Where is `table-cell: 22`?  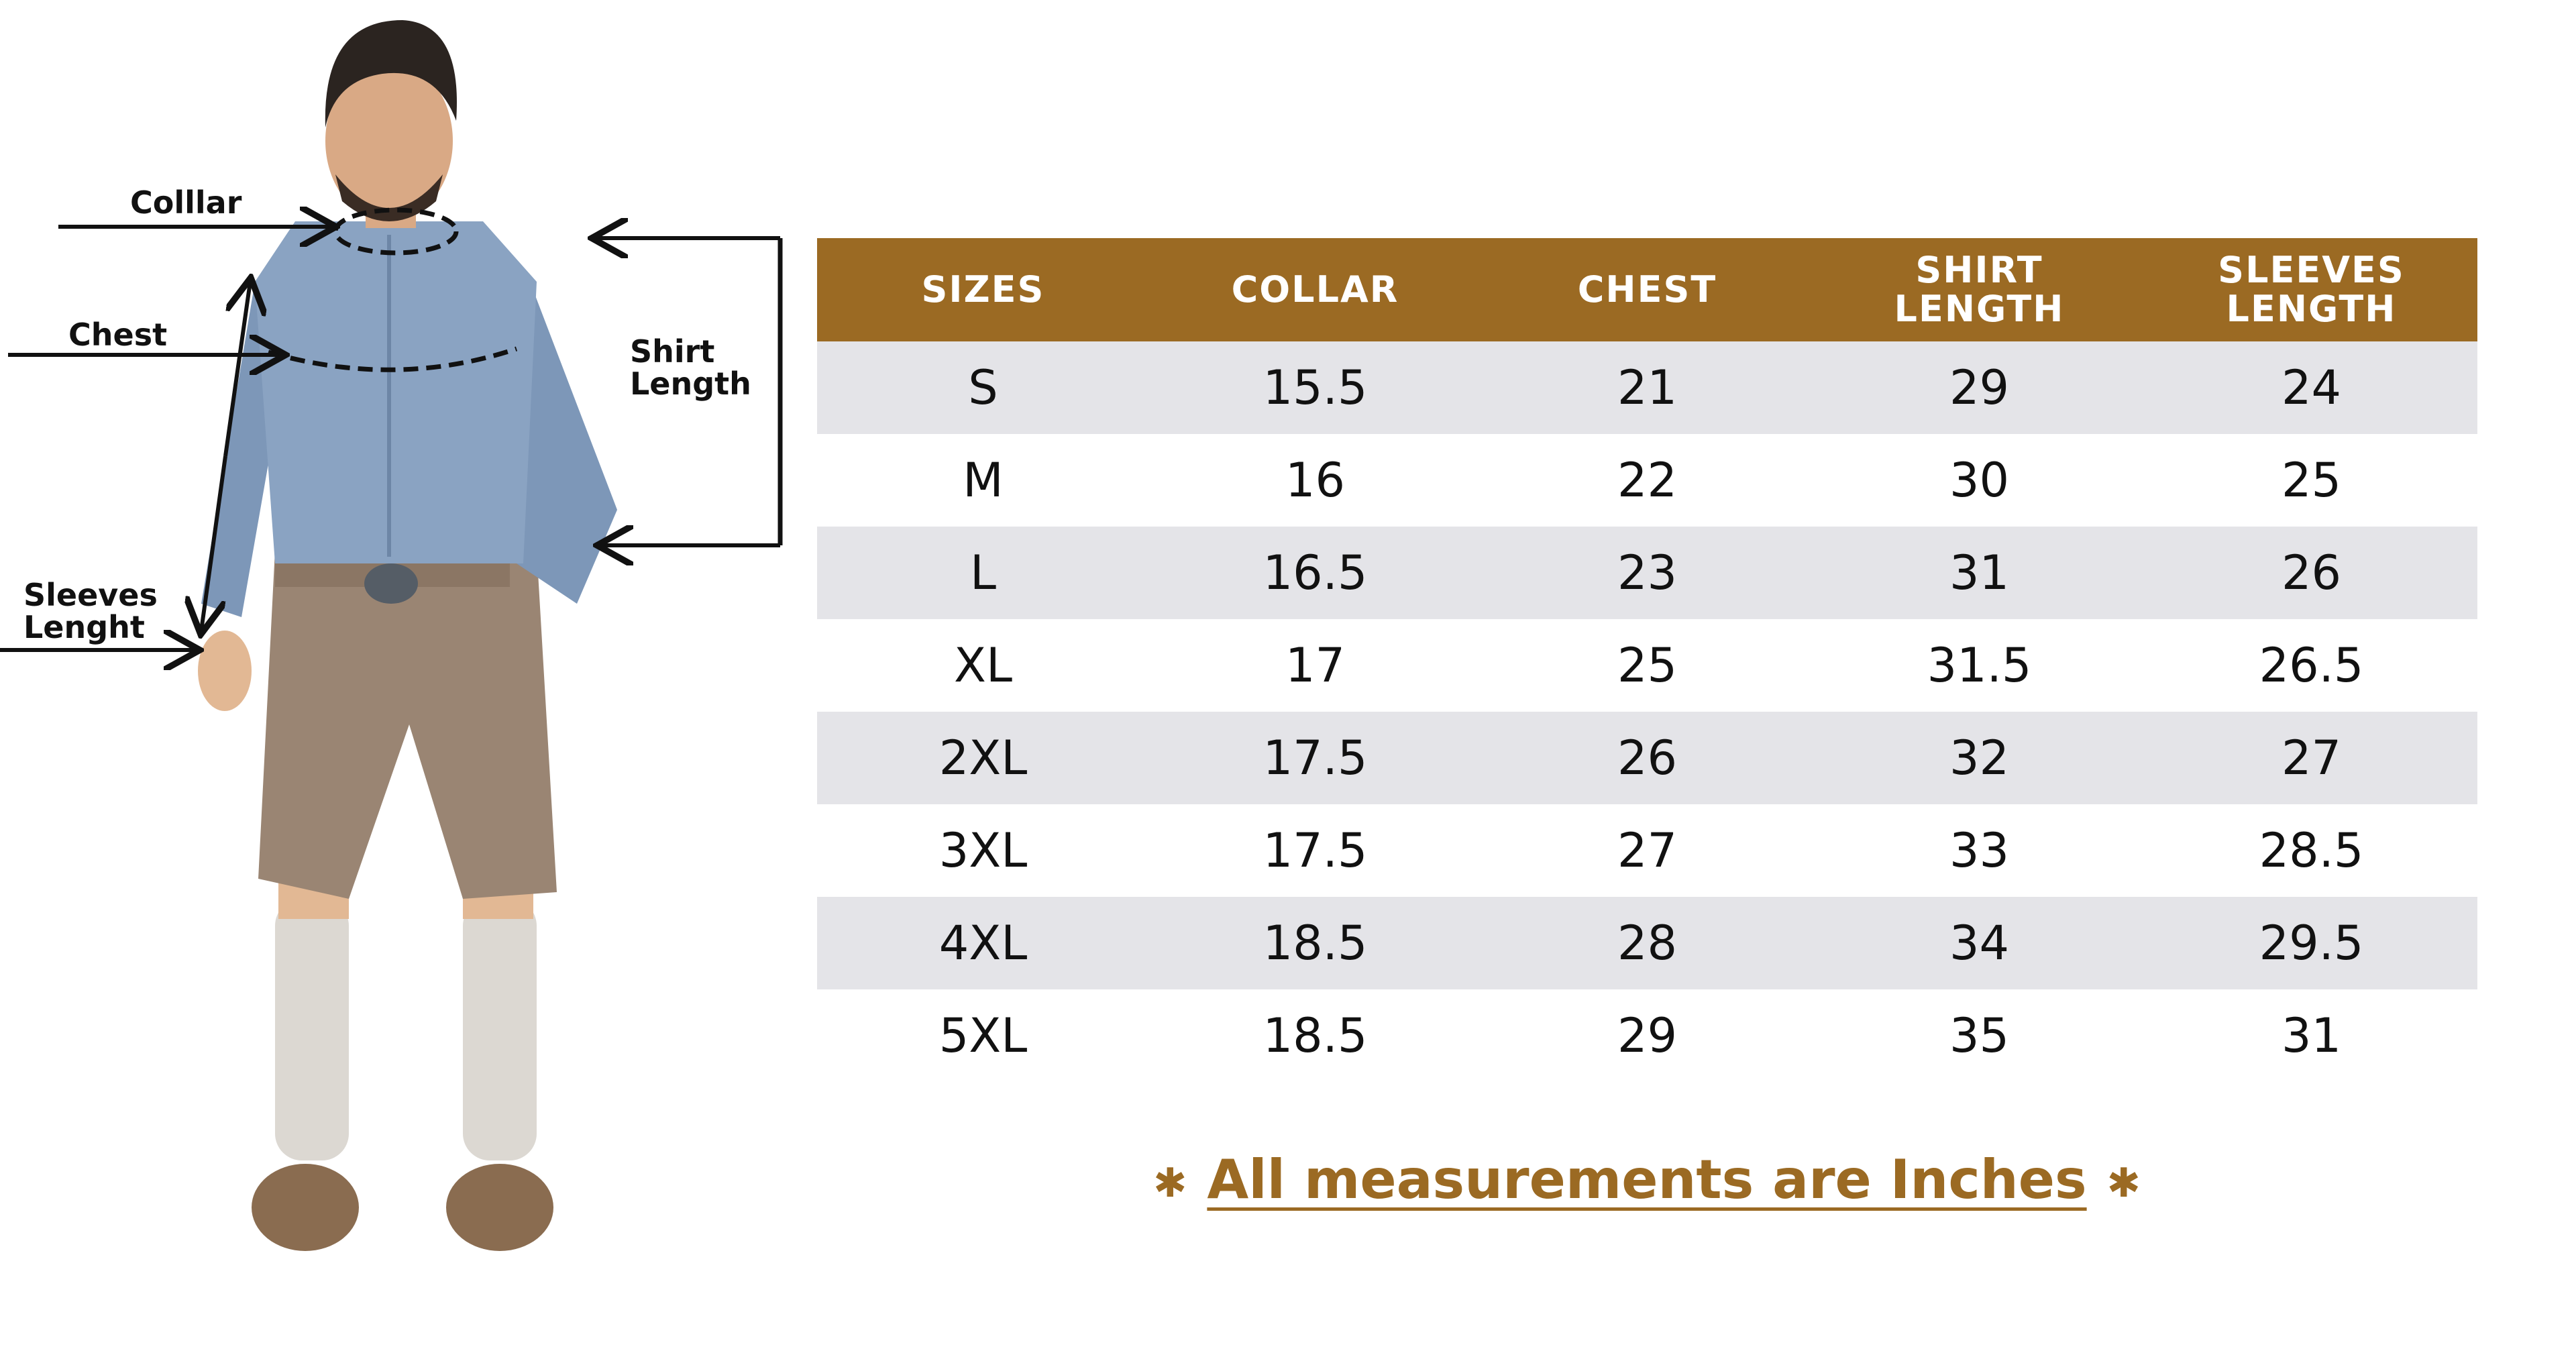 table-cell: 22 is located at coordinates (1647, 480).